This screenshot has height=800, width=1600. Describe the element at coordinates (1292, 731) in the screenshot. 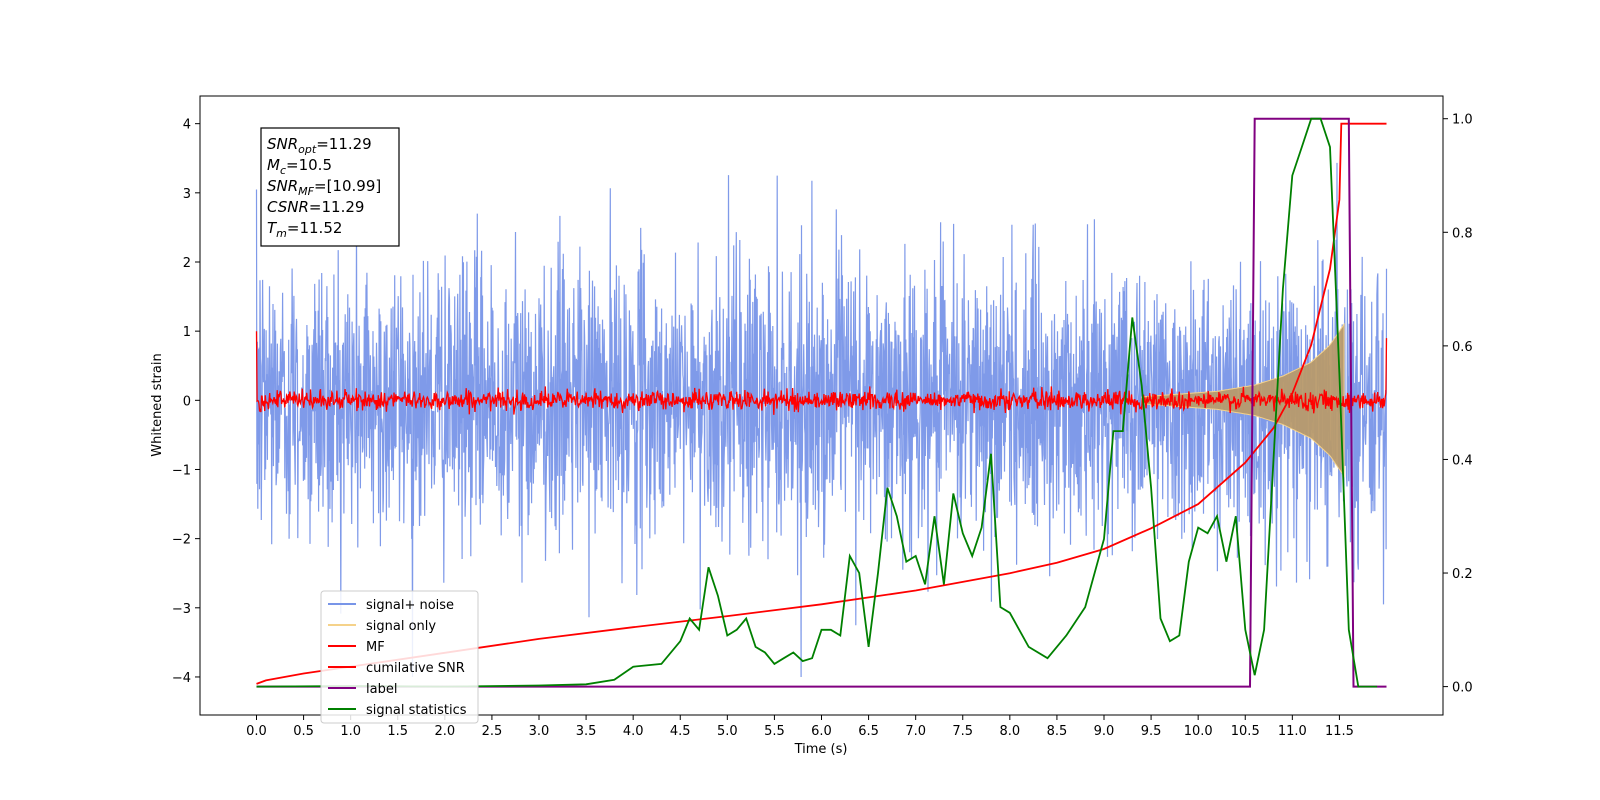

I see `x-tick-label: 11.0` at that location.